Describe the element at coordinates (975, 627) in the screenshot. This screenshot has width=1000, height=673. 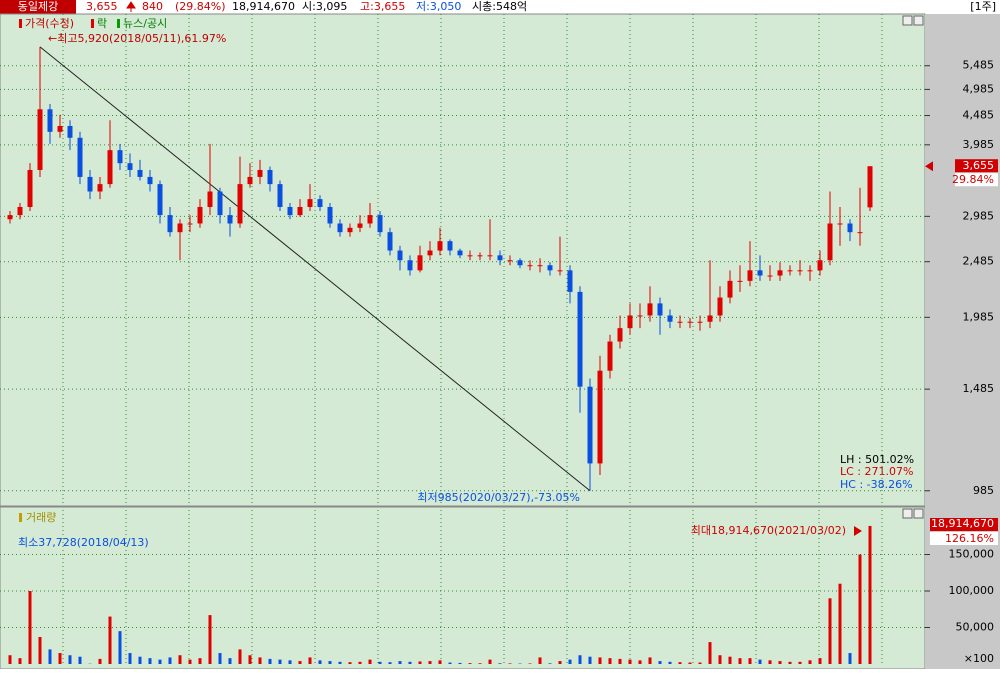
I see `y-tick-label: 50,000` at that location.